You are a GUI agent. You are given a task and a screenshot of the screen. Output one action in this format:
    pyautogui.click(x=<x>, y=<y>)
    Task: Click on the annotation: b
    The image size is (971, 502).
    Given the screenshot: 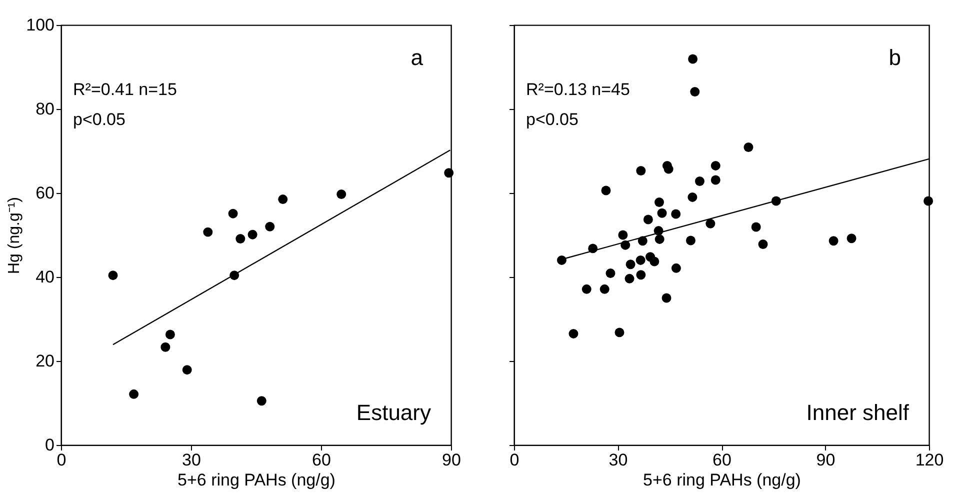 What is the action you would take?
    pyautogui.click(x=894, y=57)
    